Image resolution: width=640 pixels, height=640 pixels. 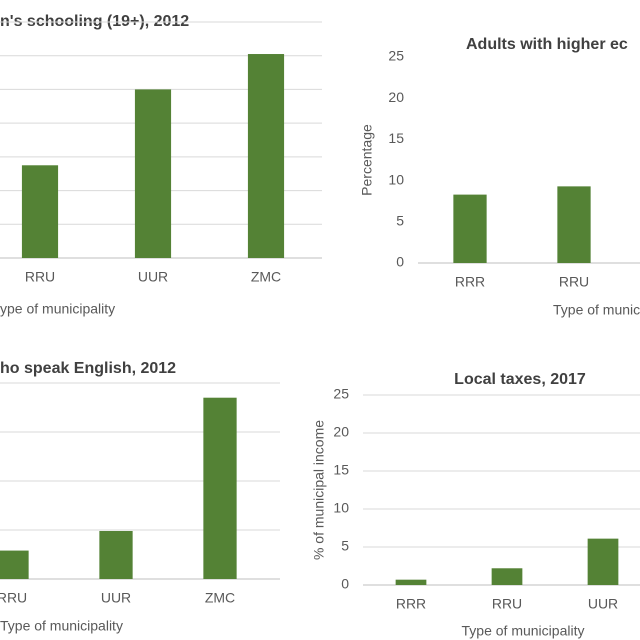 What do you see at coordinates (88, 368) in the screenshot?
I see `chart-title: ho speak English, 2012` at bounding box center [88, 368].